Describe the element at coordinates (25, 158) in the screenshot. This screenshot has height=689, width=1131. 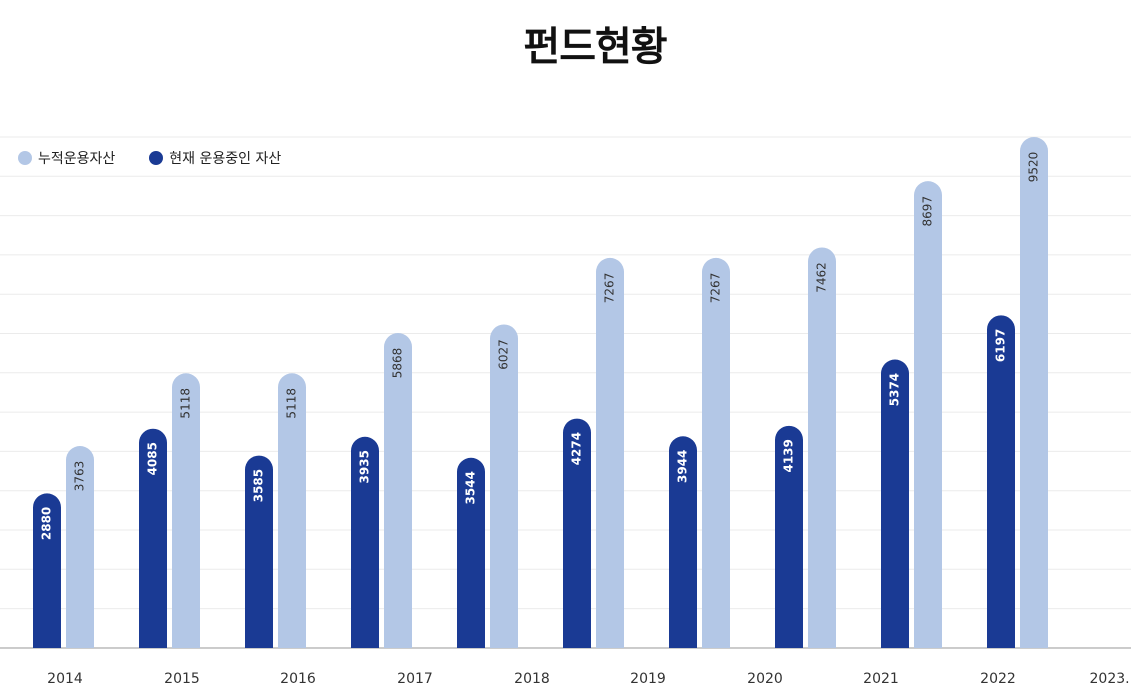
I see `legend-dot-cumulative` at that location.